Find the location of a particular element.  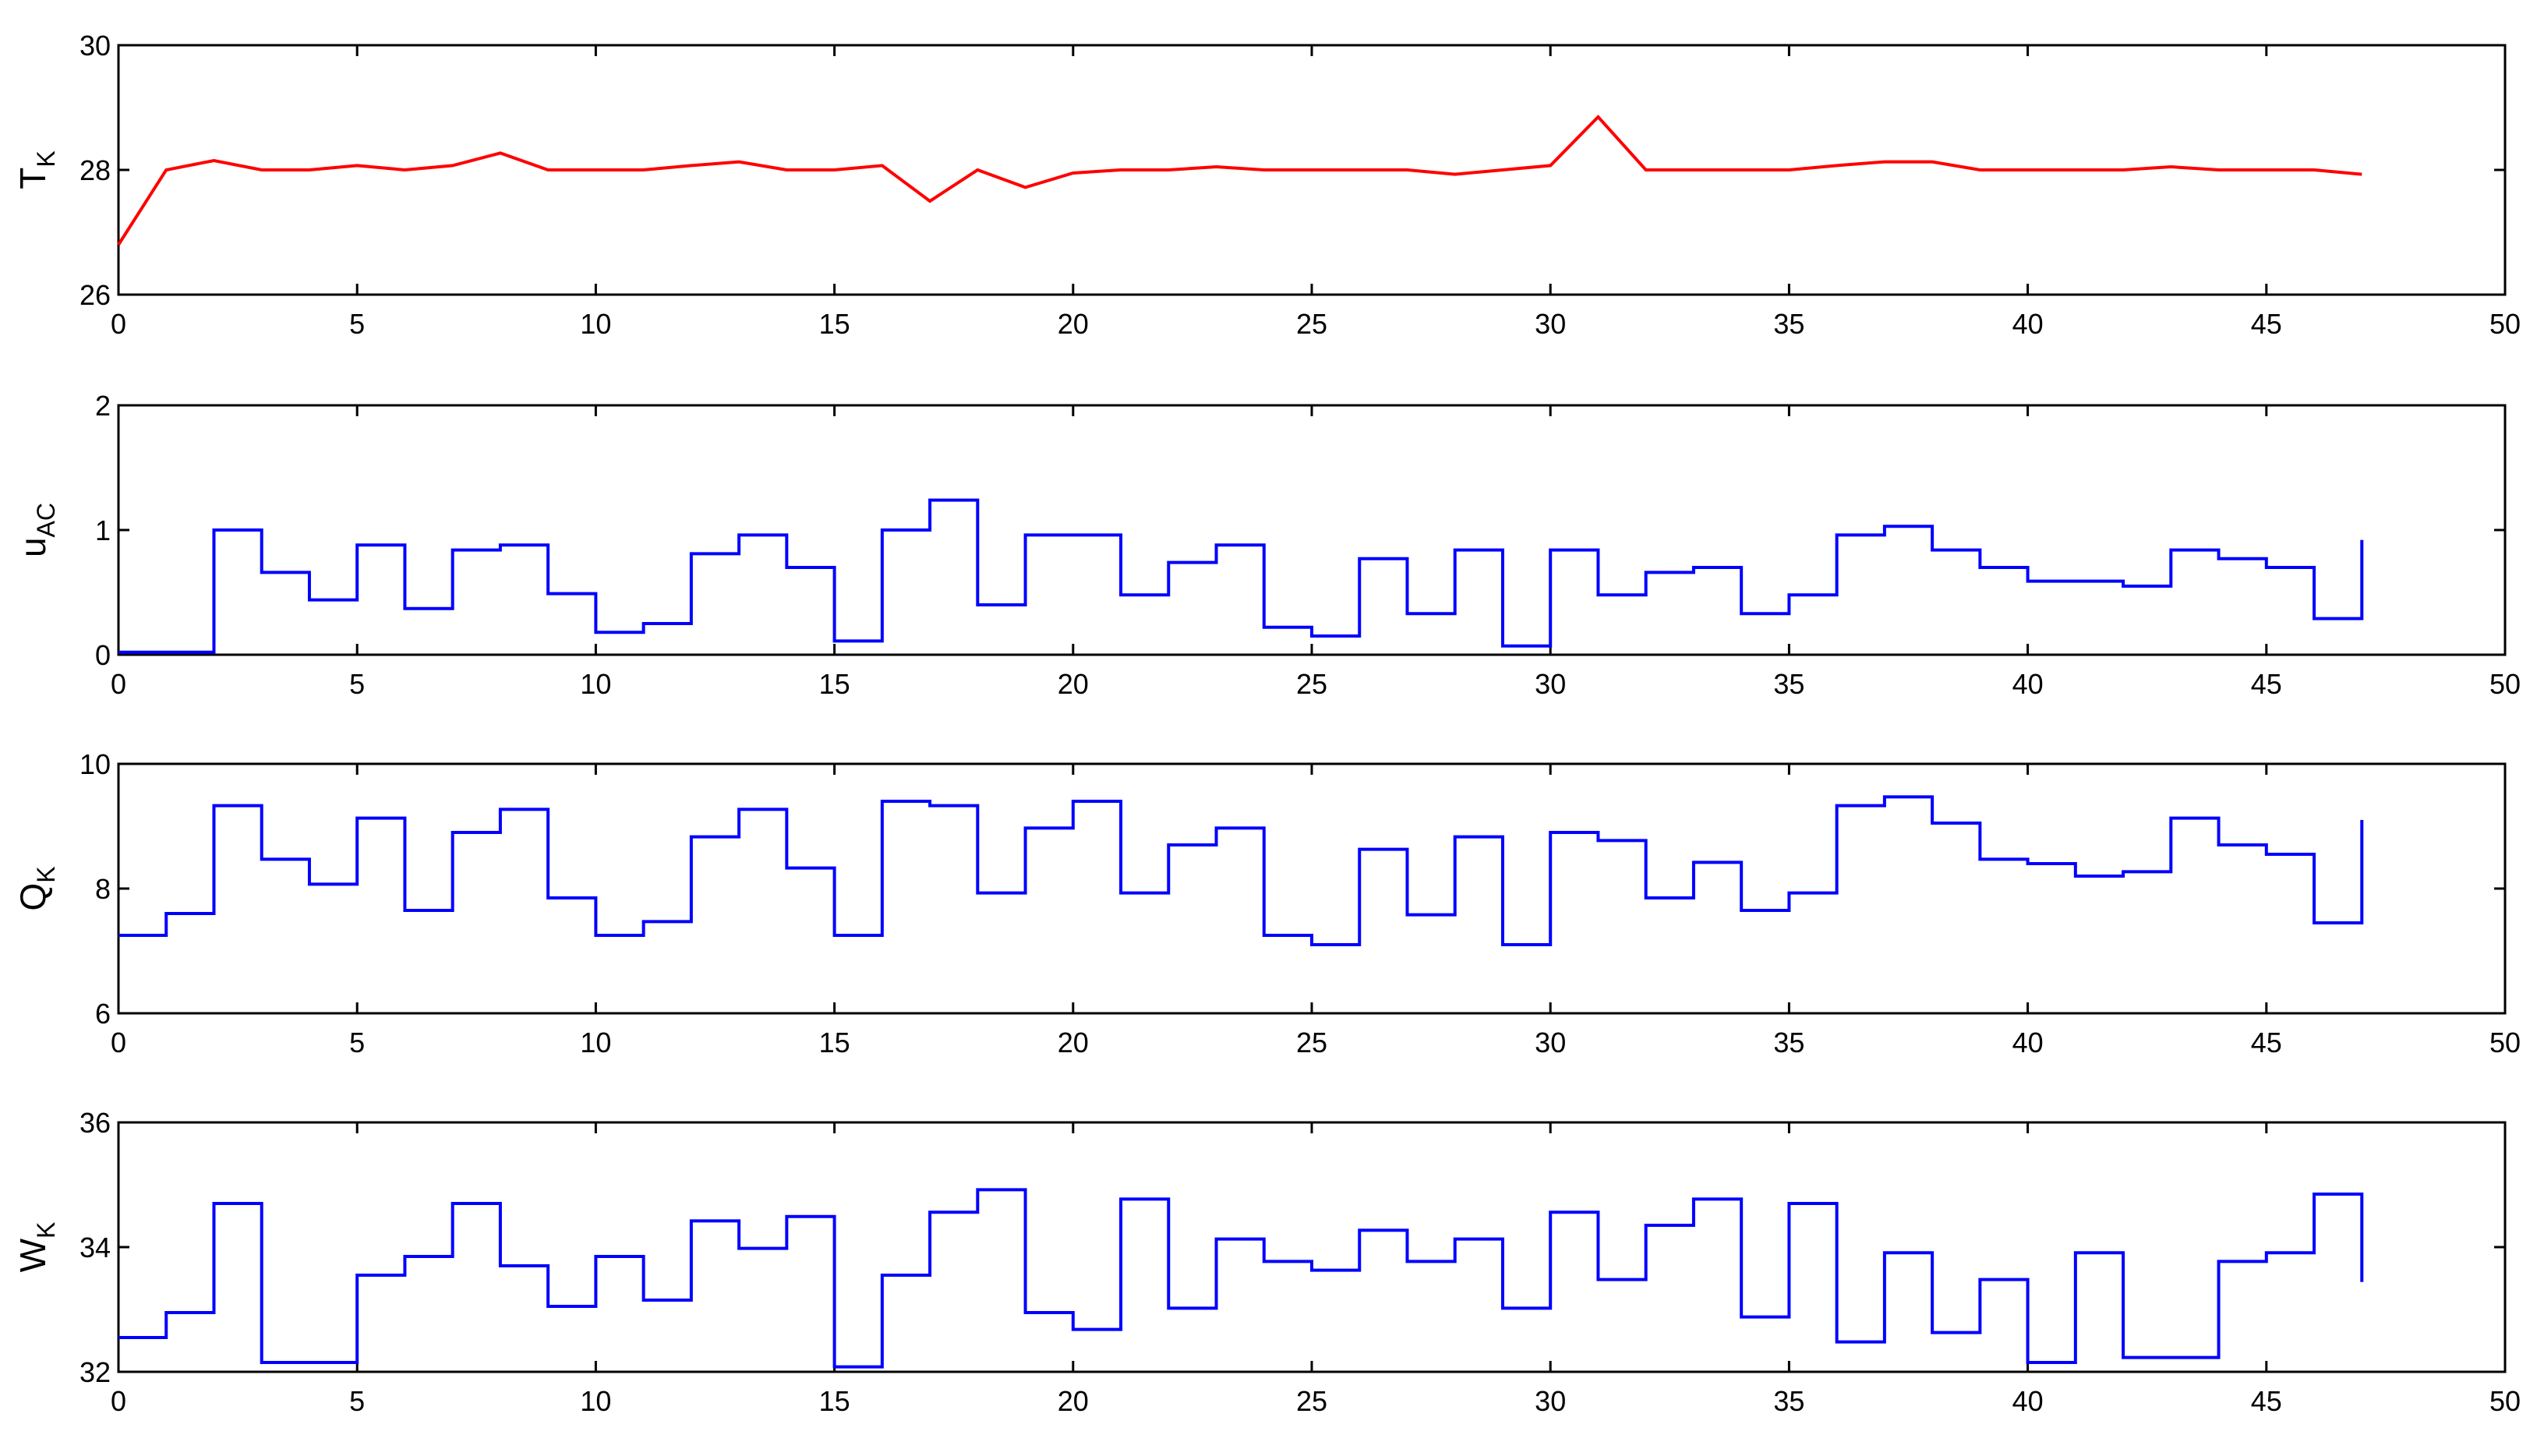

y-tick-label: 26 is located at coordinates (95, 295).